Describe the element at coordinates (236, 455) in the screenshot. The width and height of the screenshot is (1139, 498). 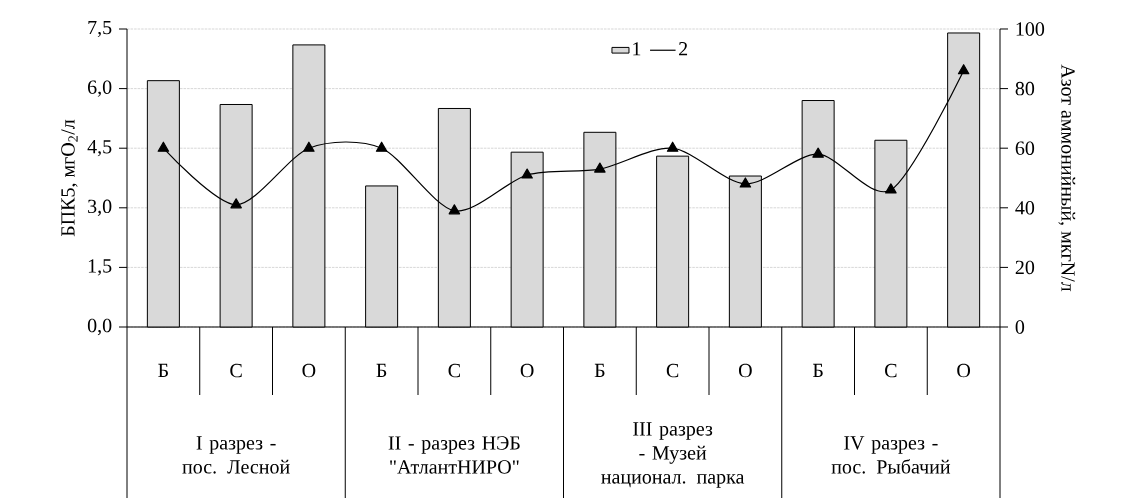
I see `text: I разрез - пос. Лесной` at that location.